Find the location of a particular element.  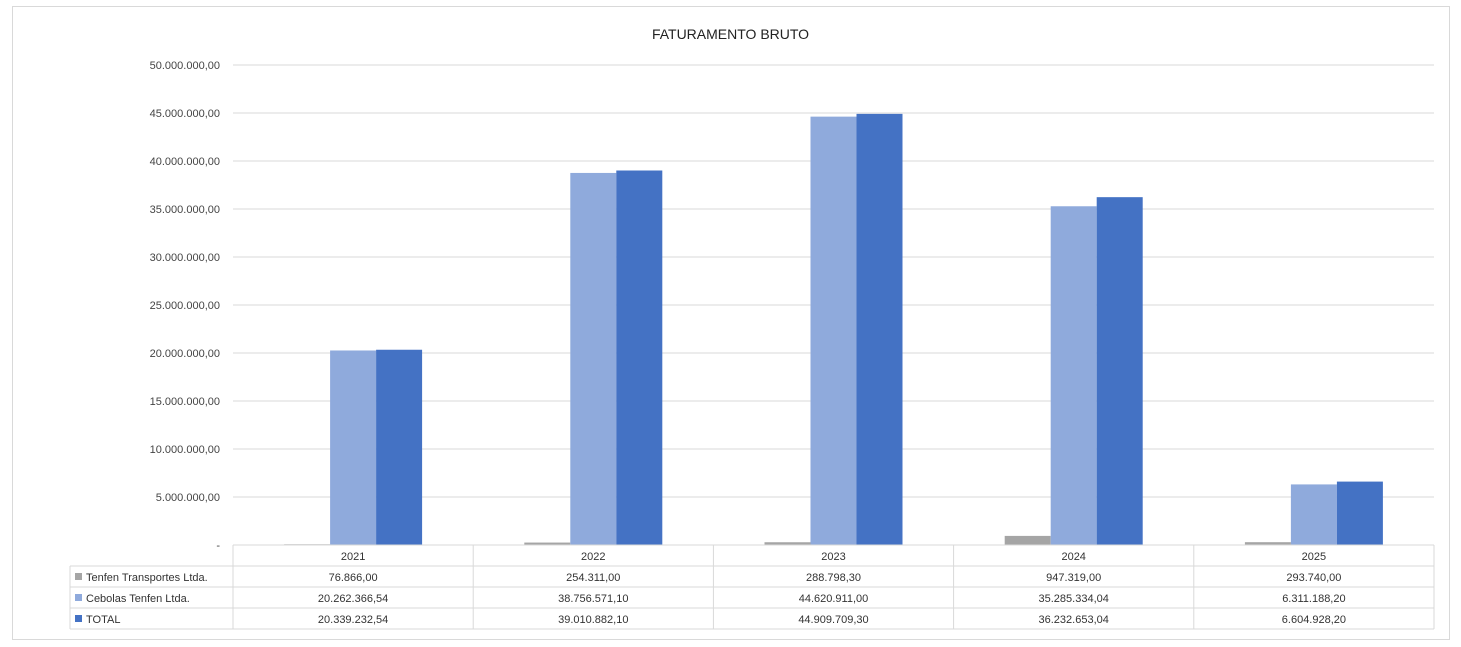

data-value-label: 254.311,00 is located at coordinates (593, 578).